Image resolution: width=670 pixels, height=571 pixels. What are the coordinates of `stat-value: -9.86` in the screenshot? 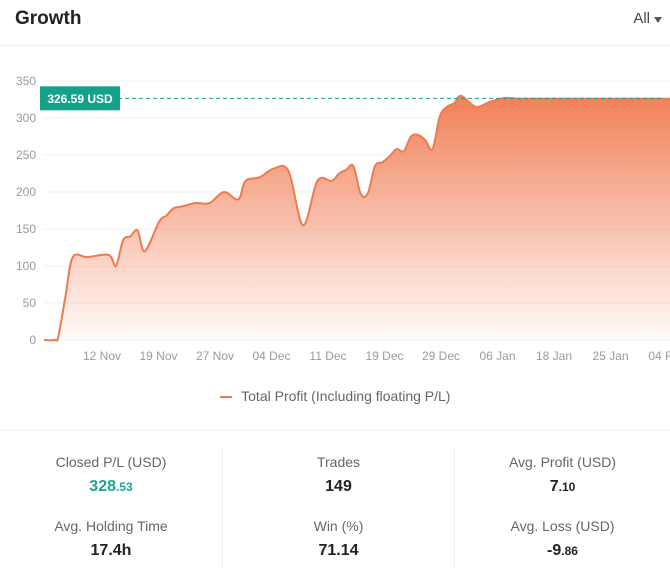 It's located at (562, 551).